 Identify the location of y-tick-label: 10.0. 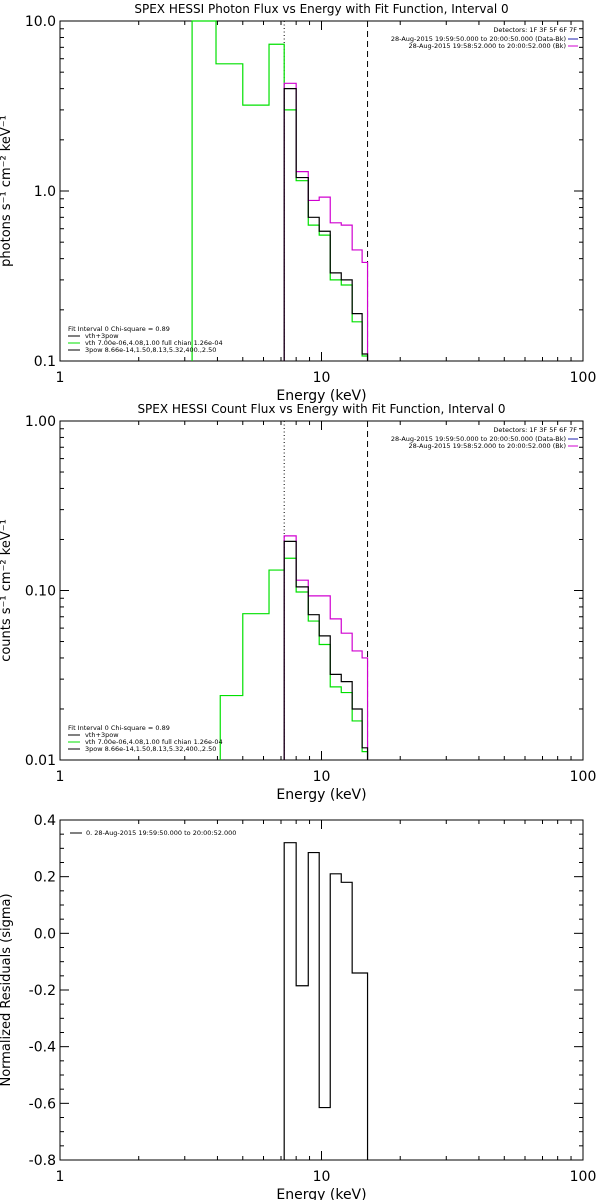
(40, 22).